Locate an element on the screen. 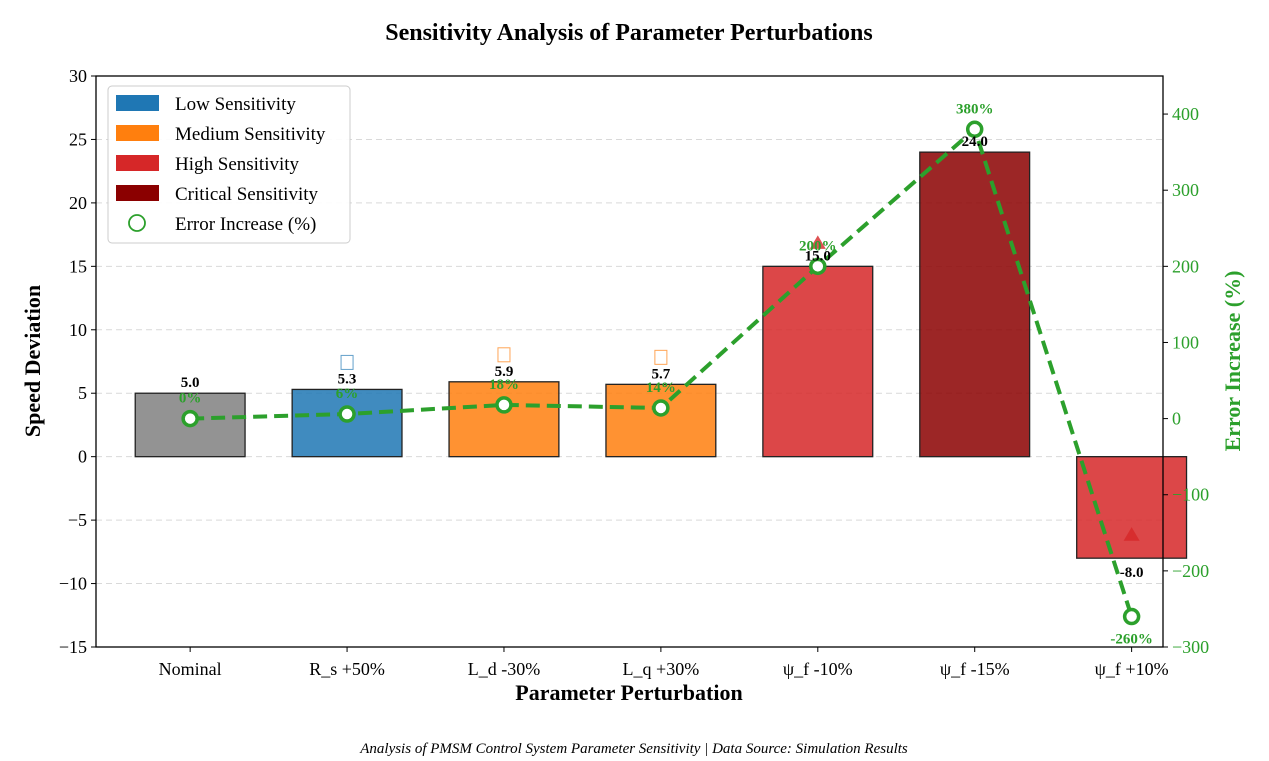 Image resolution: width=1269 pixels, height=761 pixels. right-axis-label: Error Increase (%) is located at coordinates (1232, 361).